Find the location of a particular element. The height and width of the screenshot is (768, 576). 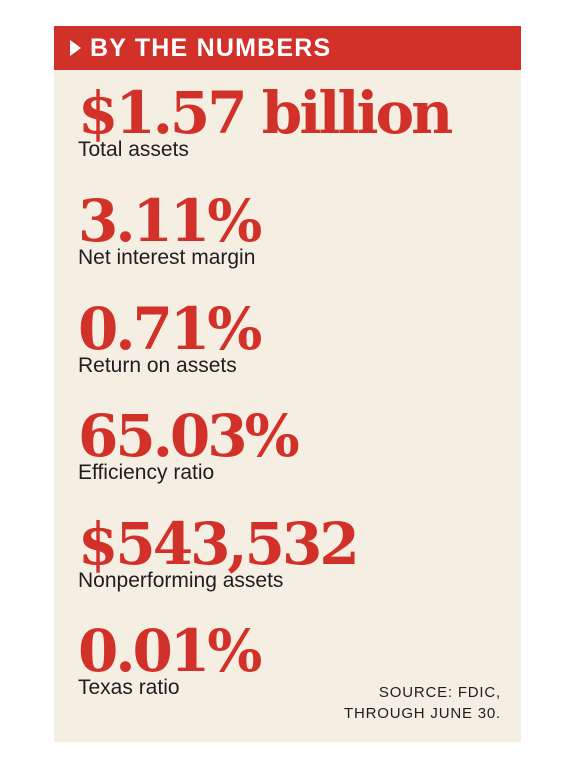

stat-total-assets: $1.57 billion Total assets is located at coordinates (293, 122).